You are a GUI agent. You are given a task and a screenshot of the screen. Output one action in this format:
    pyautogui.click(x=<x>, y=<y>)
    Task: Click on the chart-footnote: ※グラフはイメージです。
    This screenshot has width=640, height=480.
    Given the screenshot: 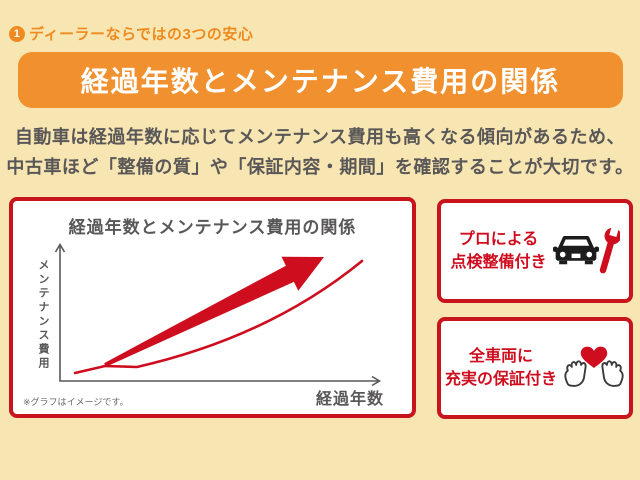 What is the action you would take?
    pyautogui.click(x=76, y=402)
    